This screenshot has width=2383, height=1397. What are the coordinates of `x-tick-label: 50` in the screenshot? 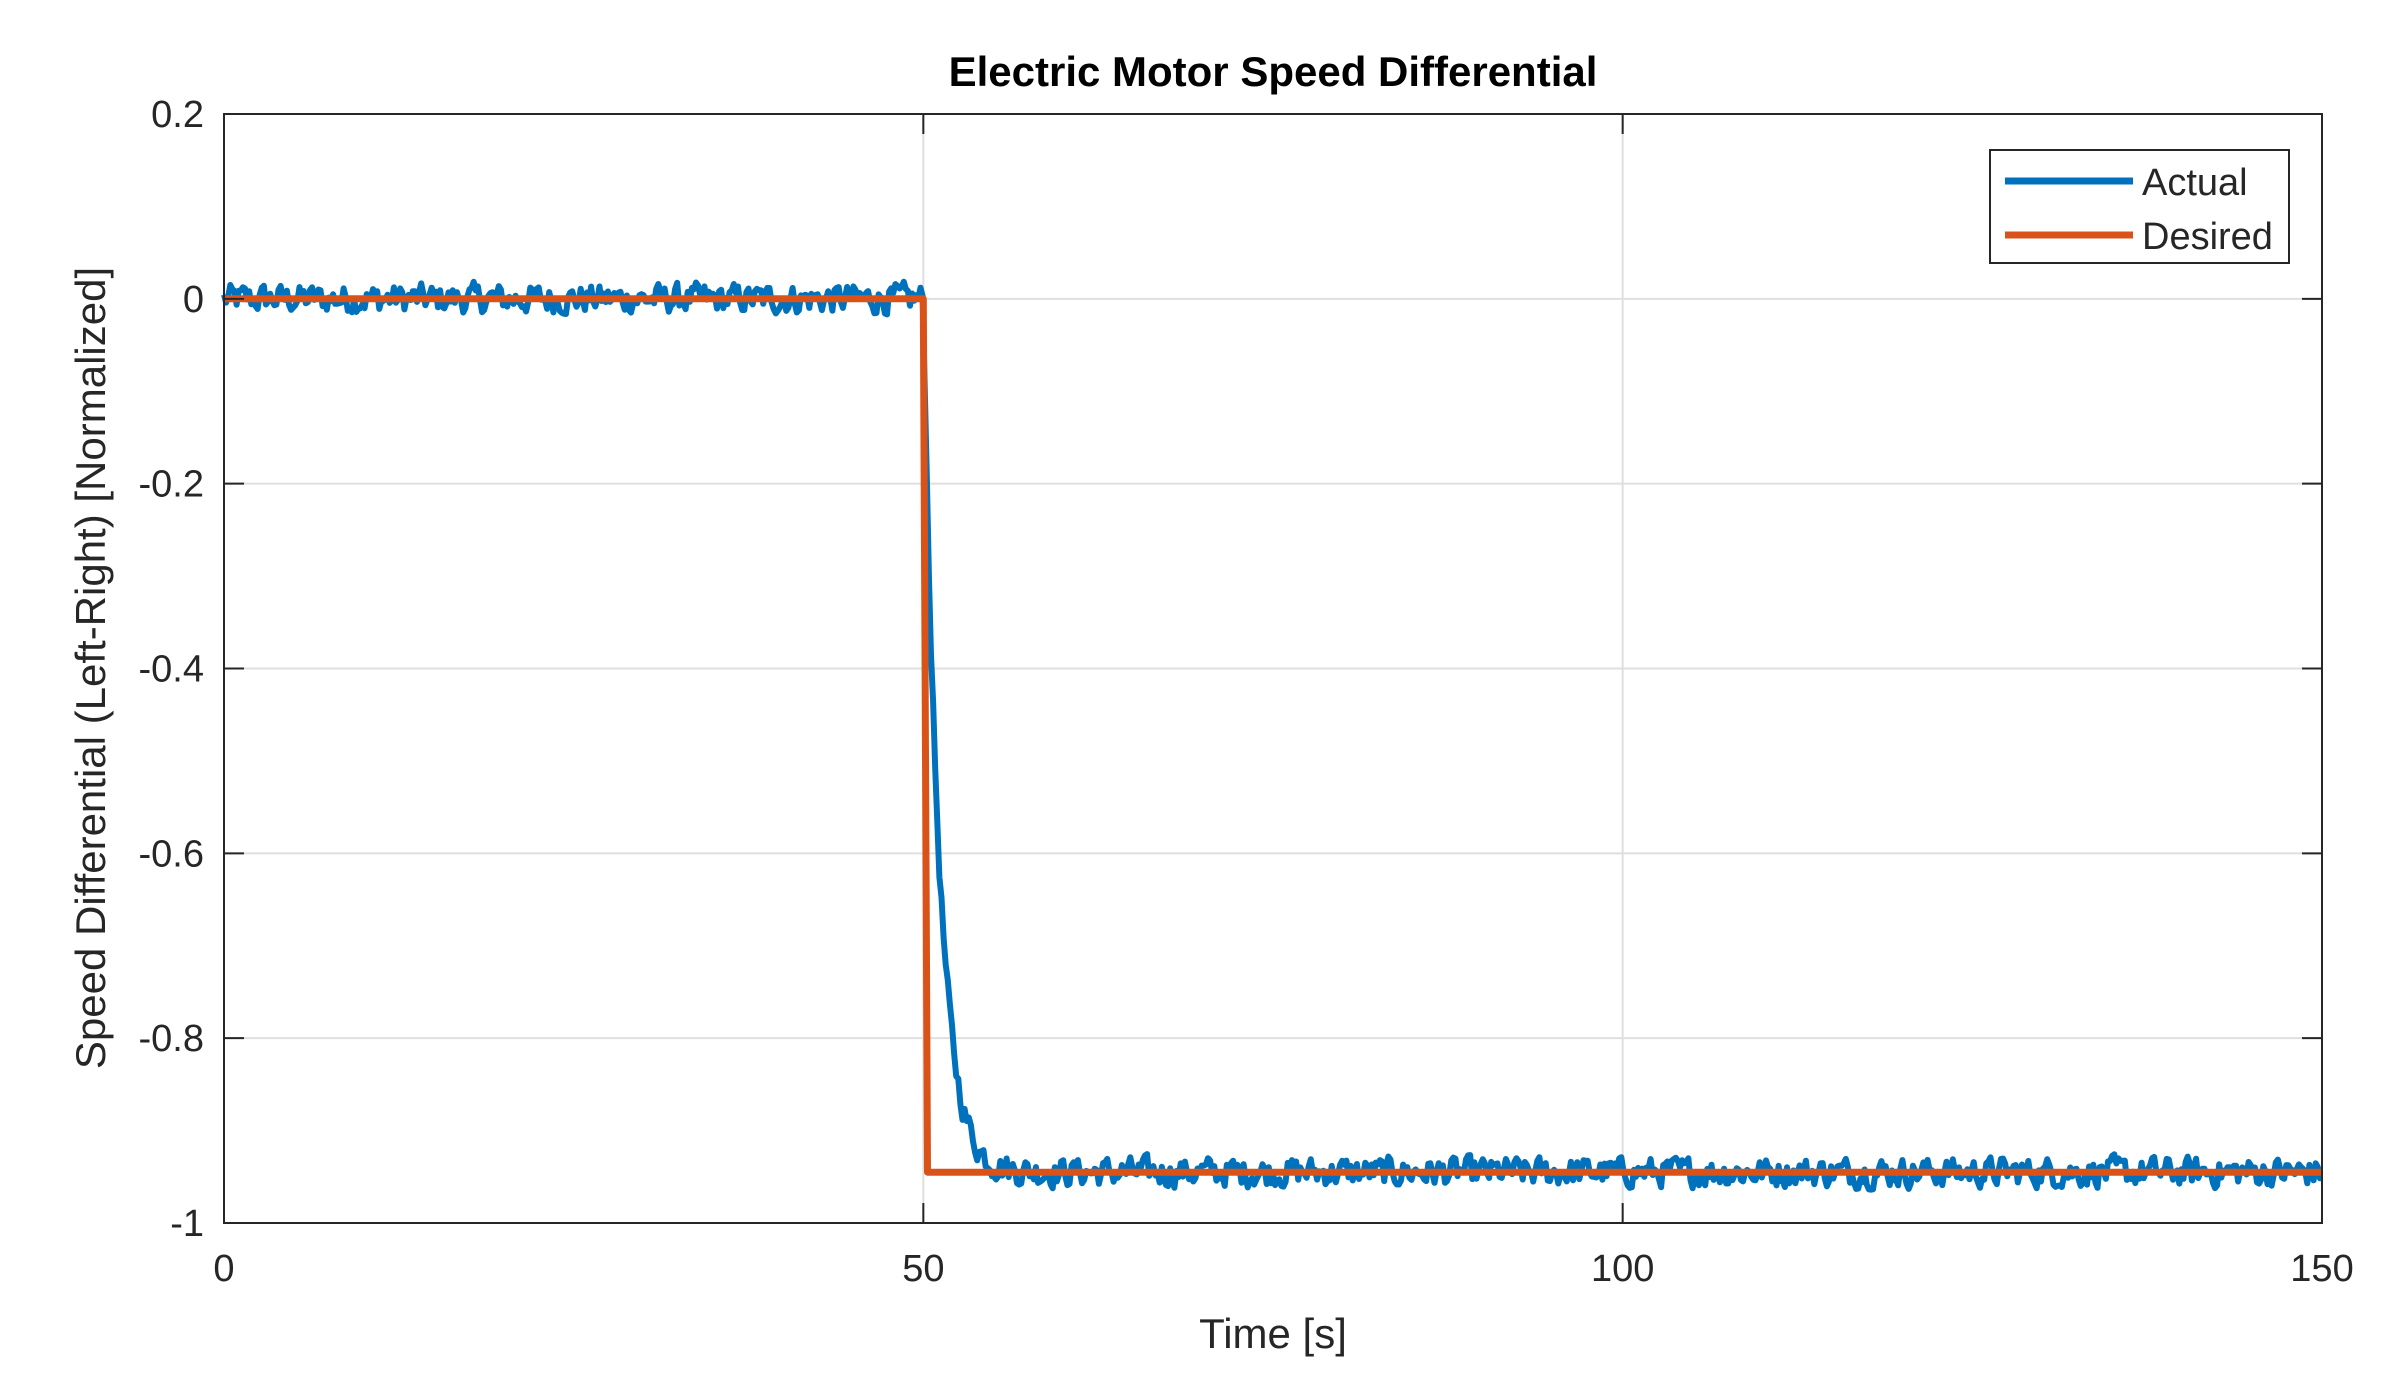 It's located at (923, 1269).